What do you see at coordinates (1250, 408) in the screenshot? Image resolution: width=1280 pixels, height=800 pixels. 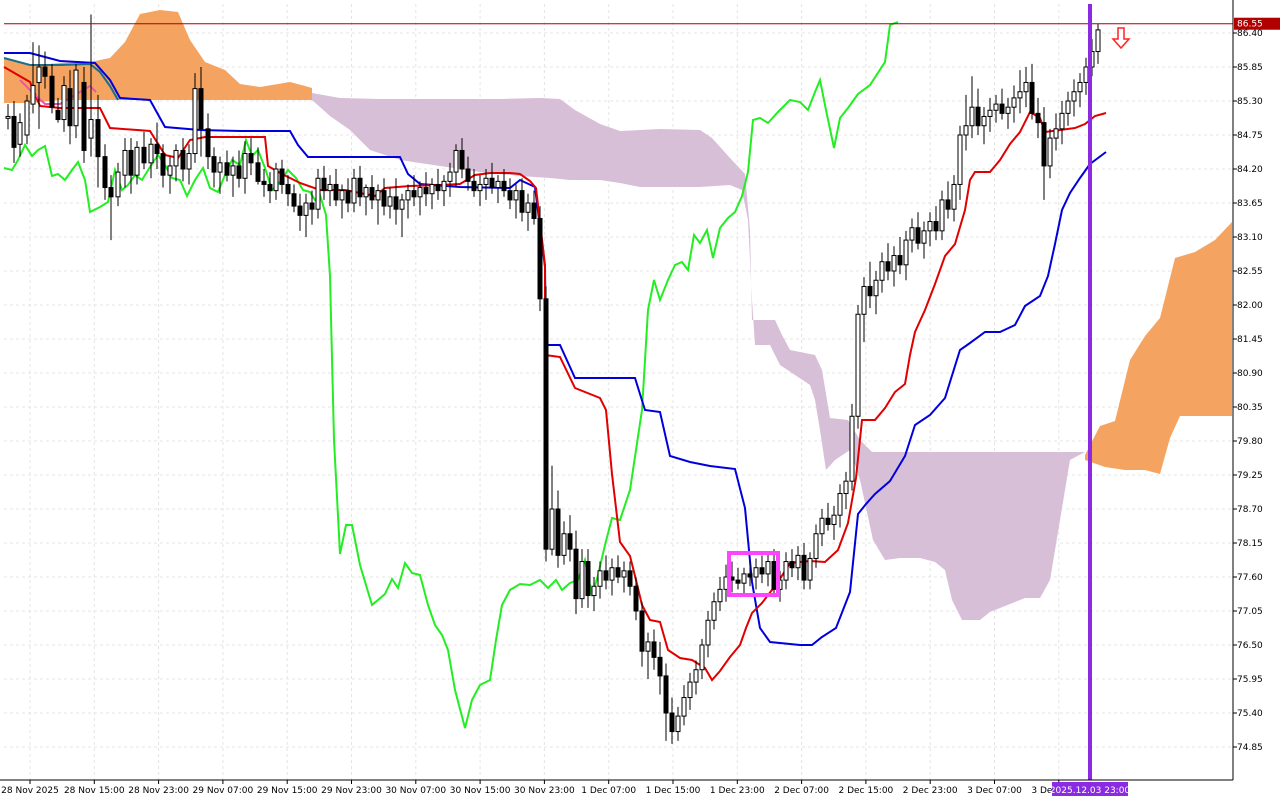 I see `y-tick-label: 80.35` at bounding box center [1250, 408].